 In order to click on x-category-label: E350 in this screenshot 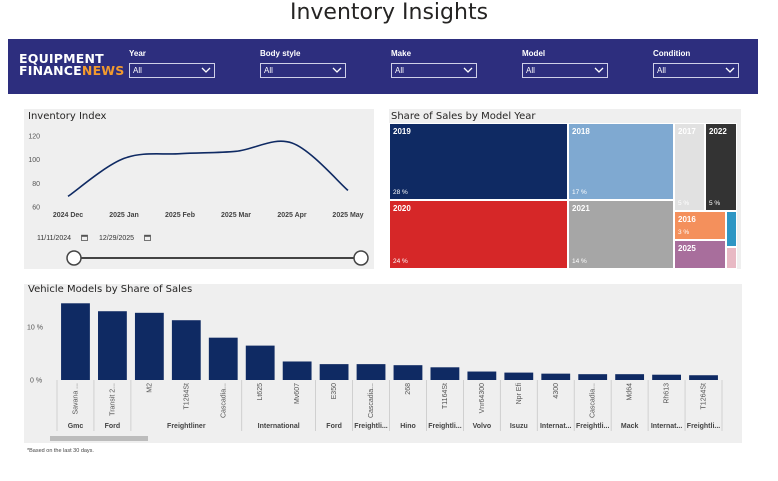, I will do `click(334, 391)`.